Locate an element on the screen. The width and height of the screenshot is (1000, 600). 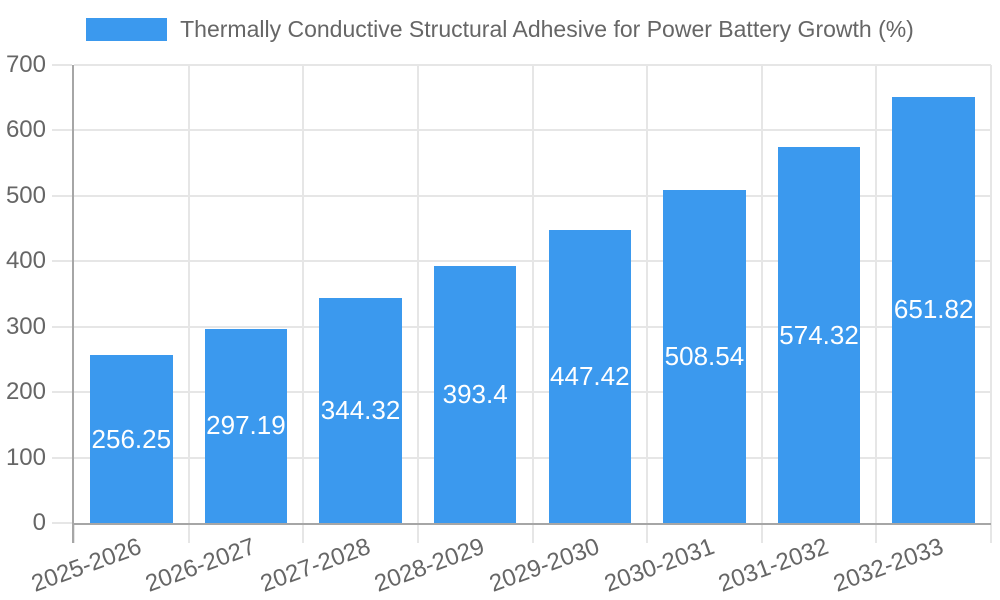
bar: 447.42 is located at coordinates (590, 376).